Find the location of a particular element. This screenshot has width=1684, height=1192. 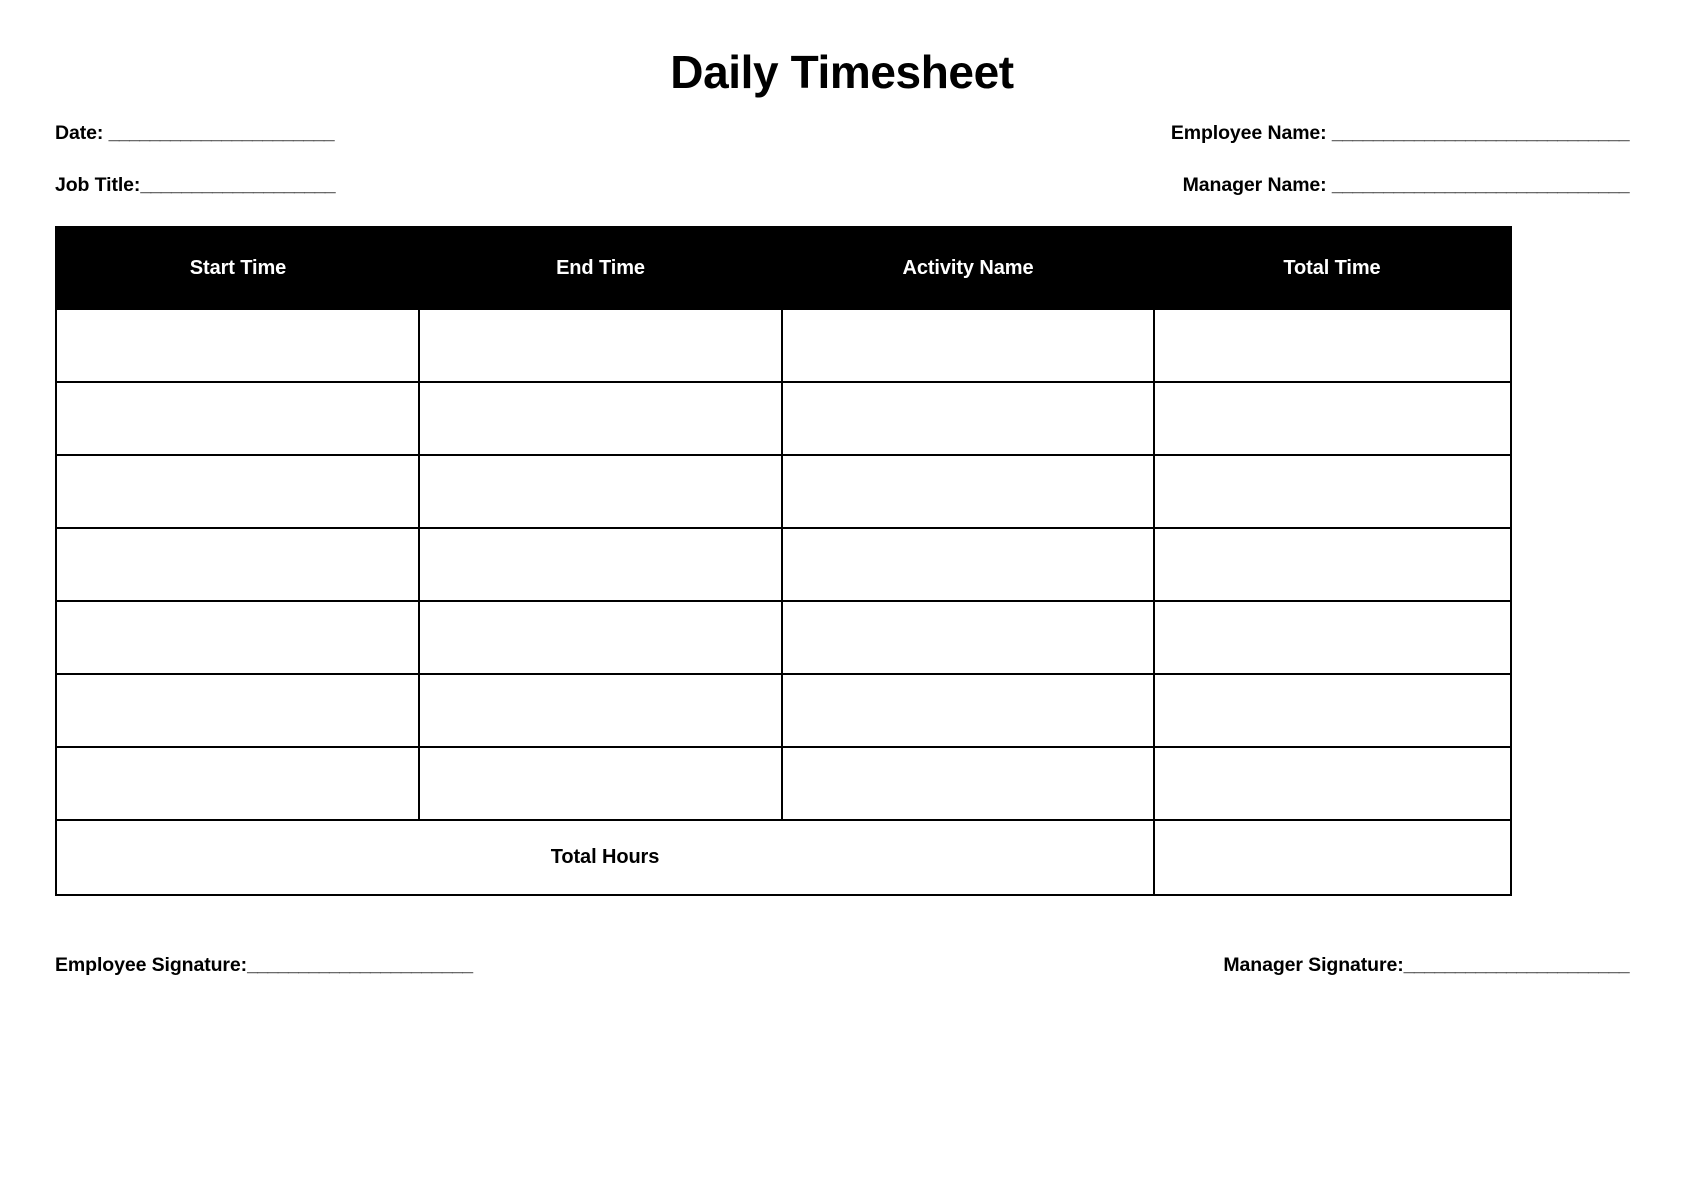

manager-signature-field: Manager Signature:______________________ is located at coordinates (1426, 965).